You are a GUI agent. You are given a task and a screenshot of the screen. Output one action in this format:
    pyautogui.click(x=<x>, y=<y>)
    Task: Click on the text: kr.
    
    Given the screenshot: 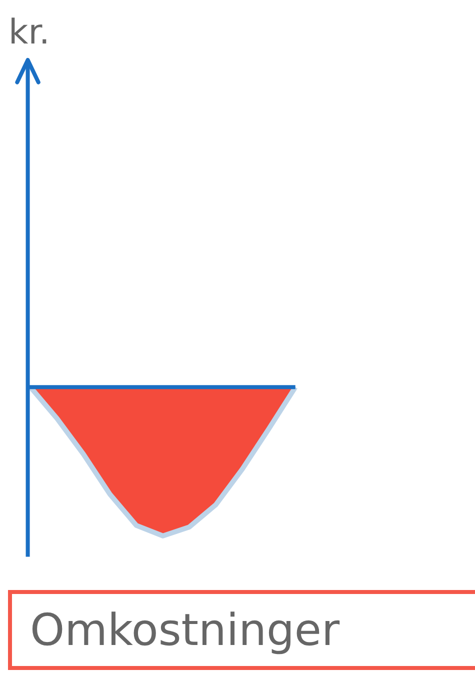 What is the action you would take?
    pyautogui.click(x=29, y=32)
    